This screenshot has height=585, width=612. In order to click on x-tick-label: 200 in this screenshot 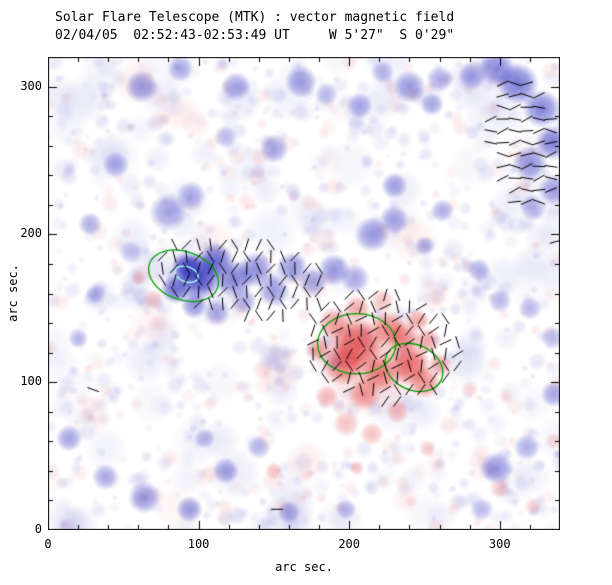, I will do `click(349, 544)`.